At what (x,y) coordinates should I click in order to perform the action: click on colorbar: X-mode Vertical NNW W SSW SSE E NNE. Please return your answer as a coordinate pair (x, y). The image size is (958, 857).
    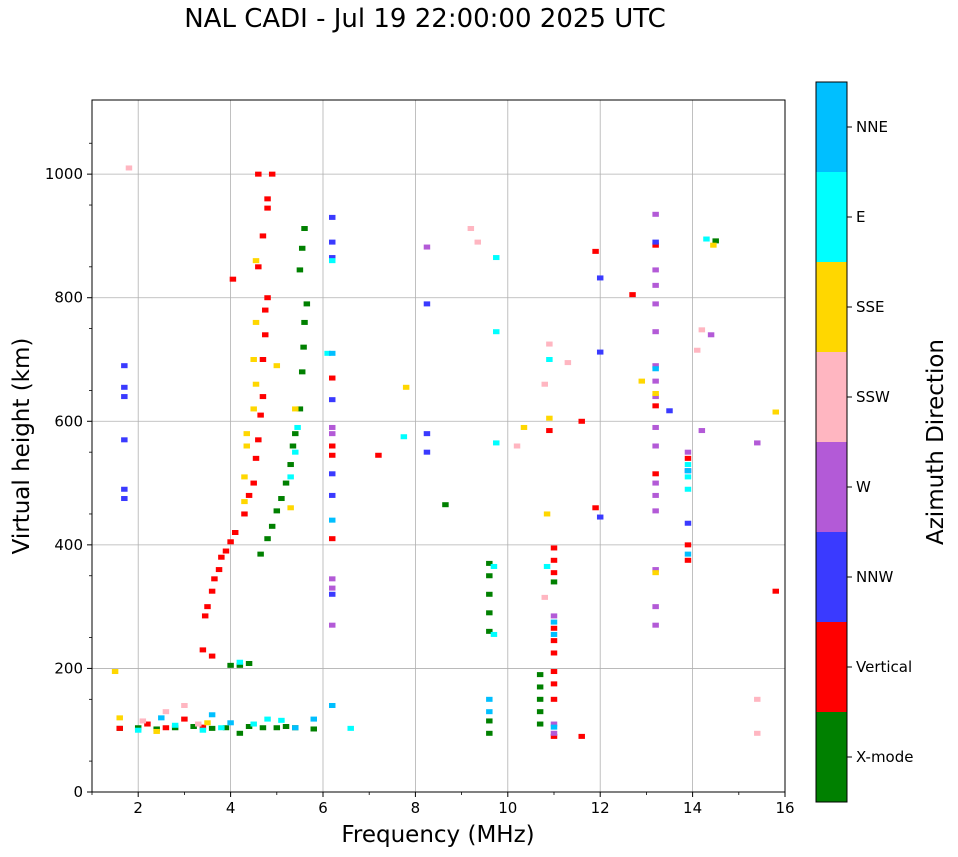
    Looking at the image, I should click on (864, 442).